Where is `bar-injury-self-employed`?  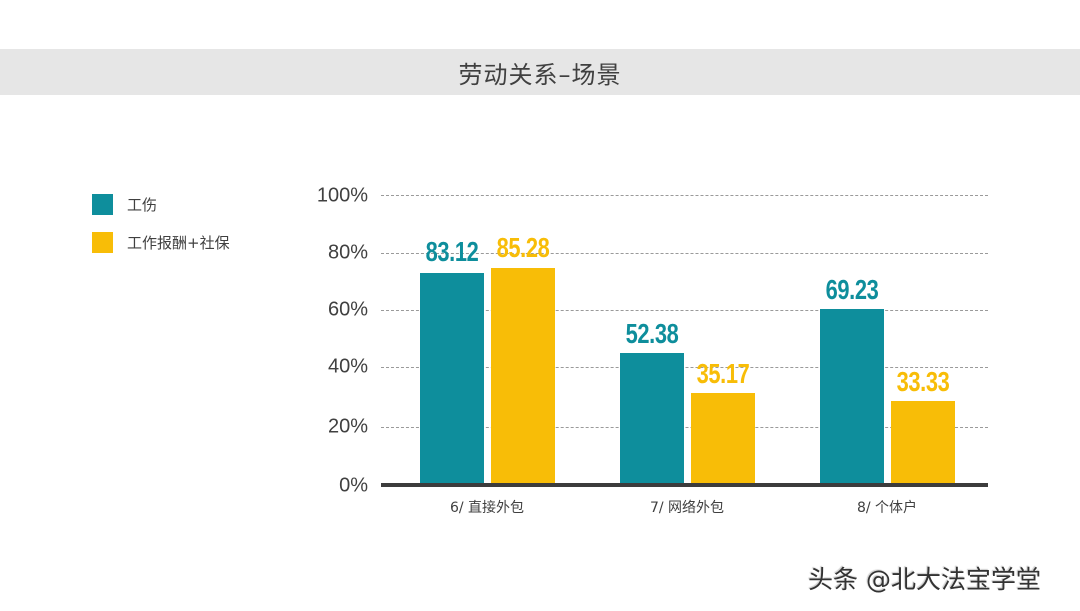
bar-injury-self-employed is located at coordinates (852, 396).